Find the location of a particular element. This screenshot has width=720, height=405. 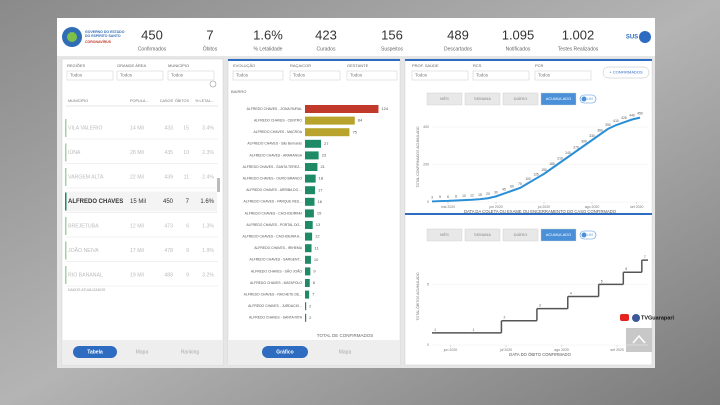

table-cell: 14 Mil is located at coordinates (137, 128).